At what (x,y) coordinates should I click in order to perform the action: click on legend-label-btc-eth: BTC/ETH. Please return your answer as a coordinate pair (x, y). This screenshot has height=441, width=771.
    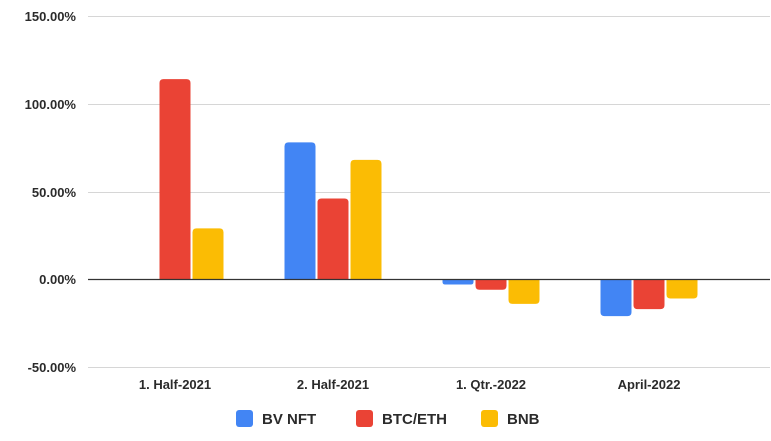
    Looking at the image, I should click on (414, 419).